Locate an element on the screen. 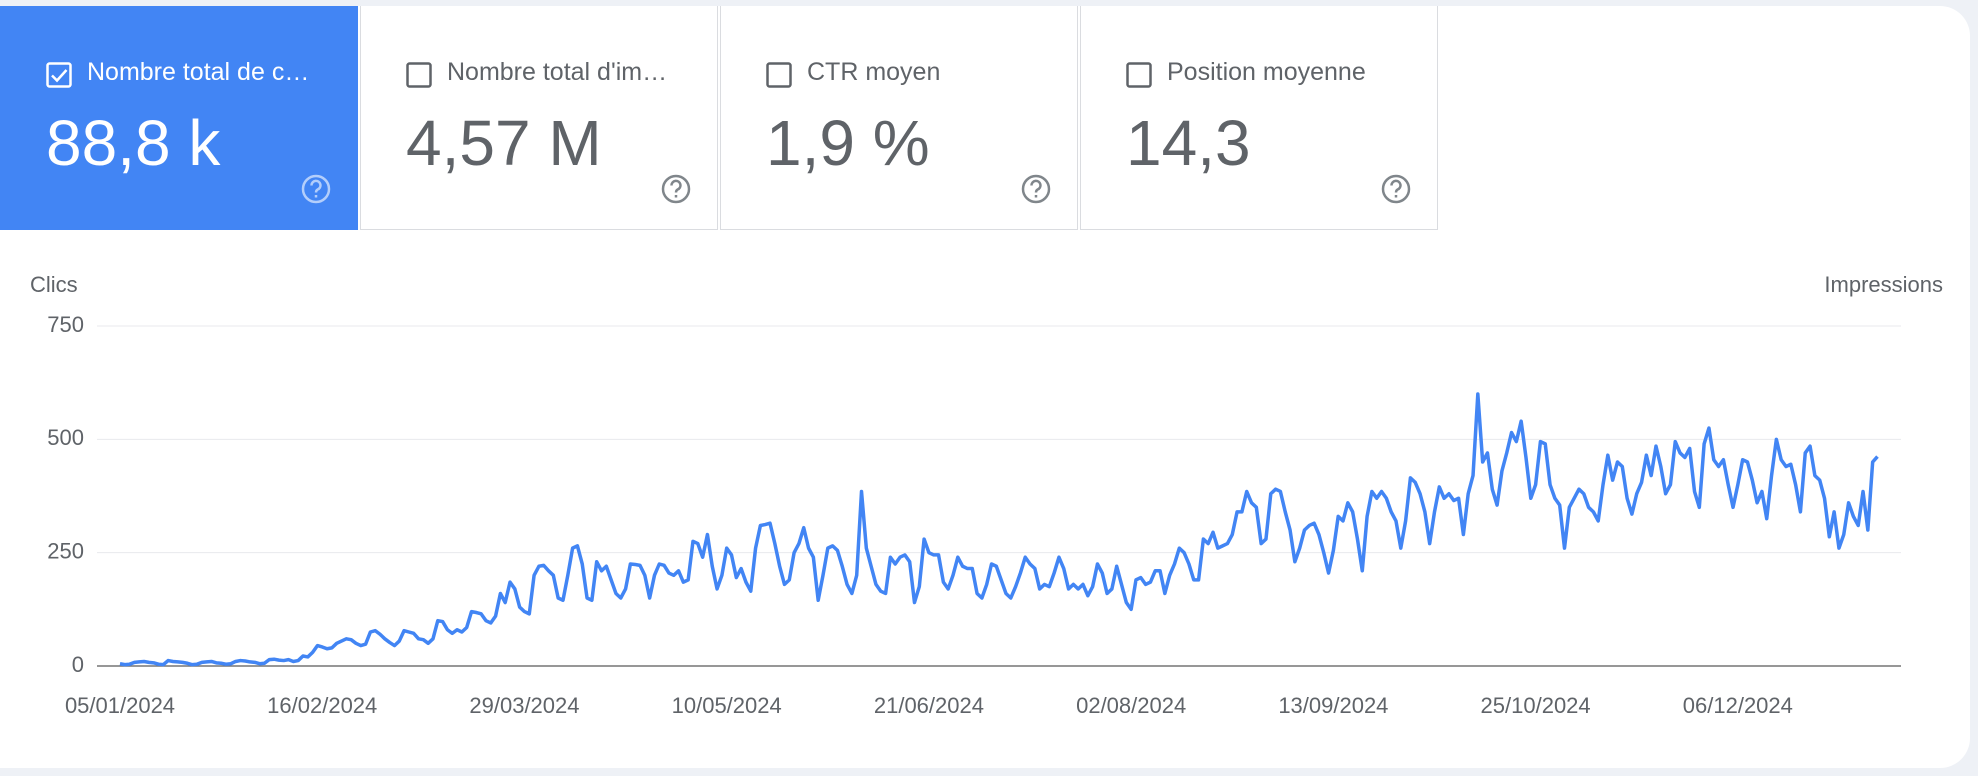 Image resolution: width=1978 pixels, height=776 pixels. metric-value: 88,8 k is located at coordinates (133, 143).